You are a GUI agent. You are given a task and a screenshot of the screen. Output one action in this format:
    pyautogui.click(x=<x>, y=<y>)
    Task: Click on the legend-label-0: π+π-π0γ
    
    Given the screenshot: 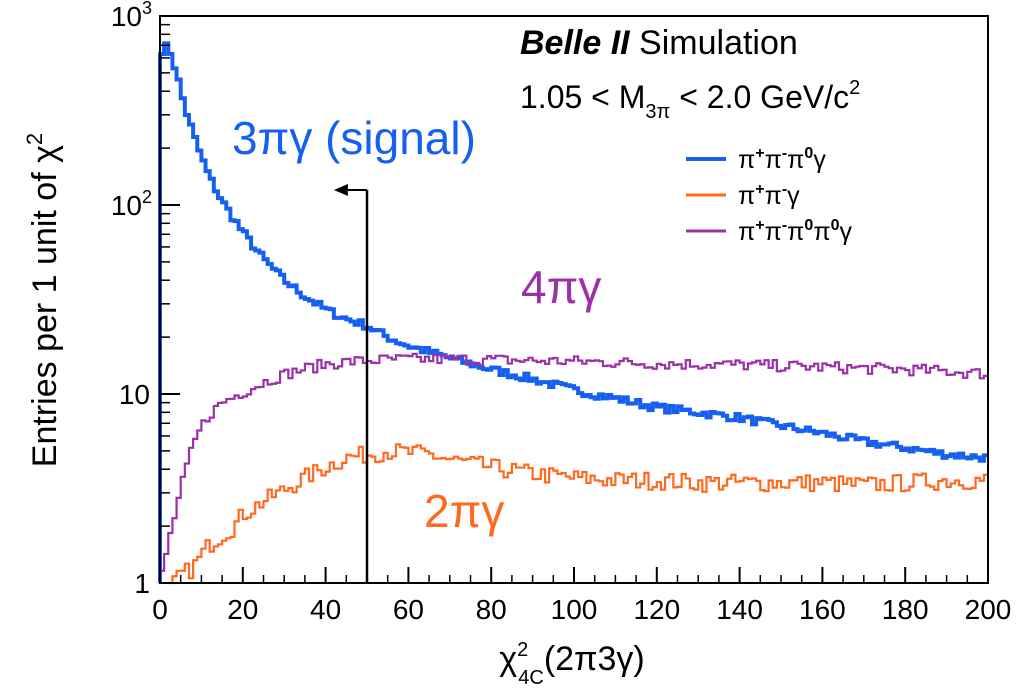 What is the action you would take?
    pyautogui.click(x=782, y=159)
    